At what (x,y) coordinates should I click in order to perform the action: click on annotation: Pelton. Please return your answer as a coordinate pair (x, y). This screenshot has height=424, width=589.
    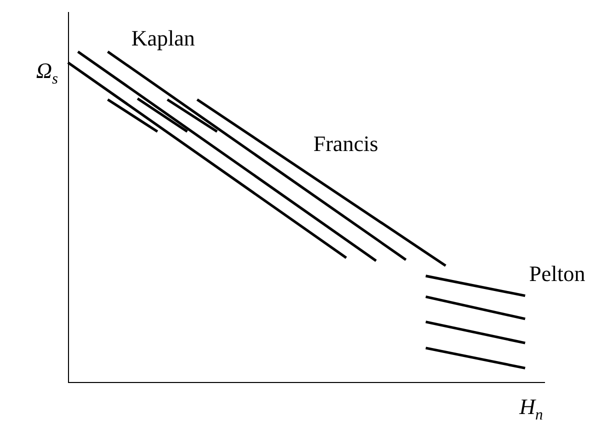
    Looking at the image, I should click on (557, 273).